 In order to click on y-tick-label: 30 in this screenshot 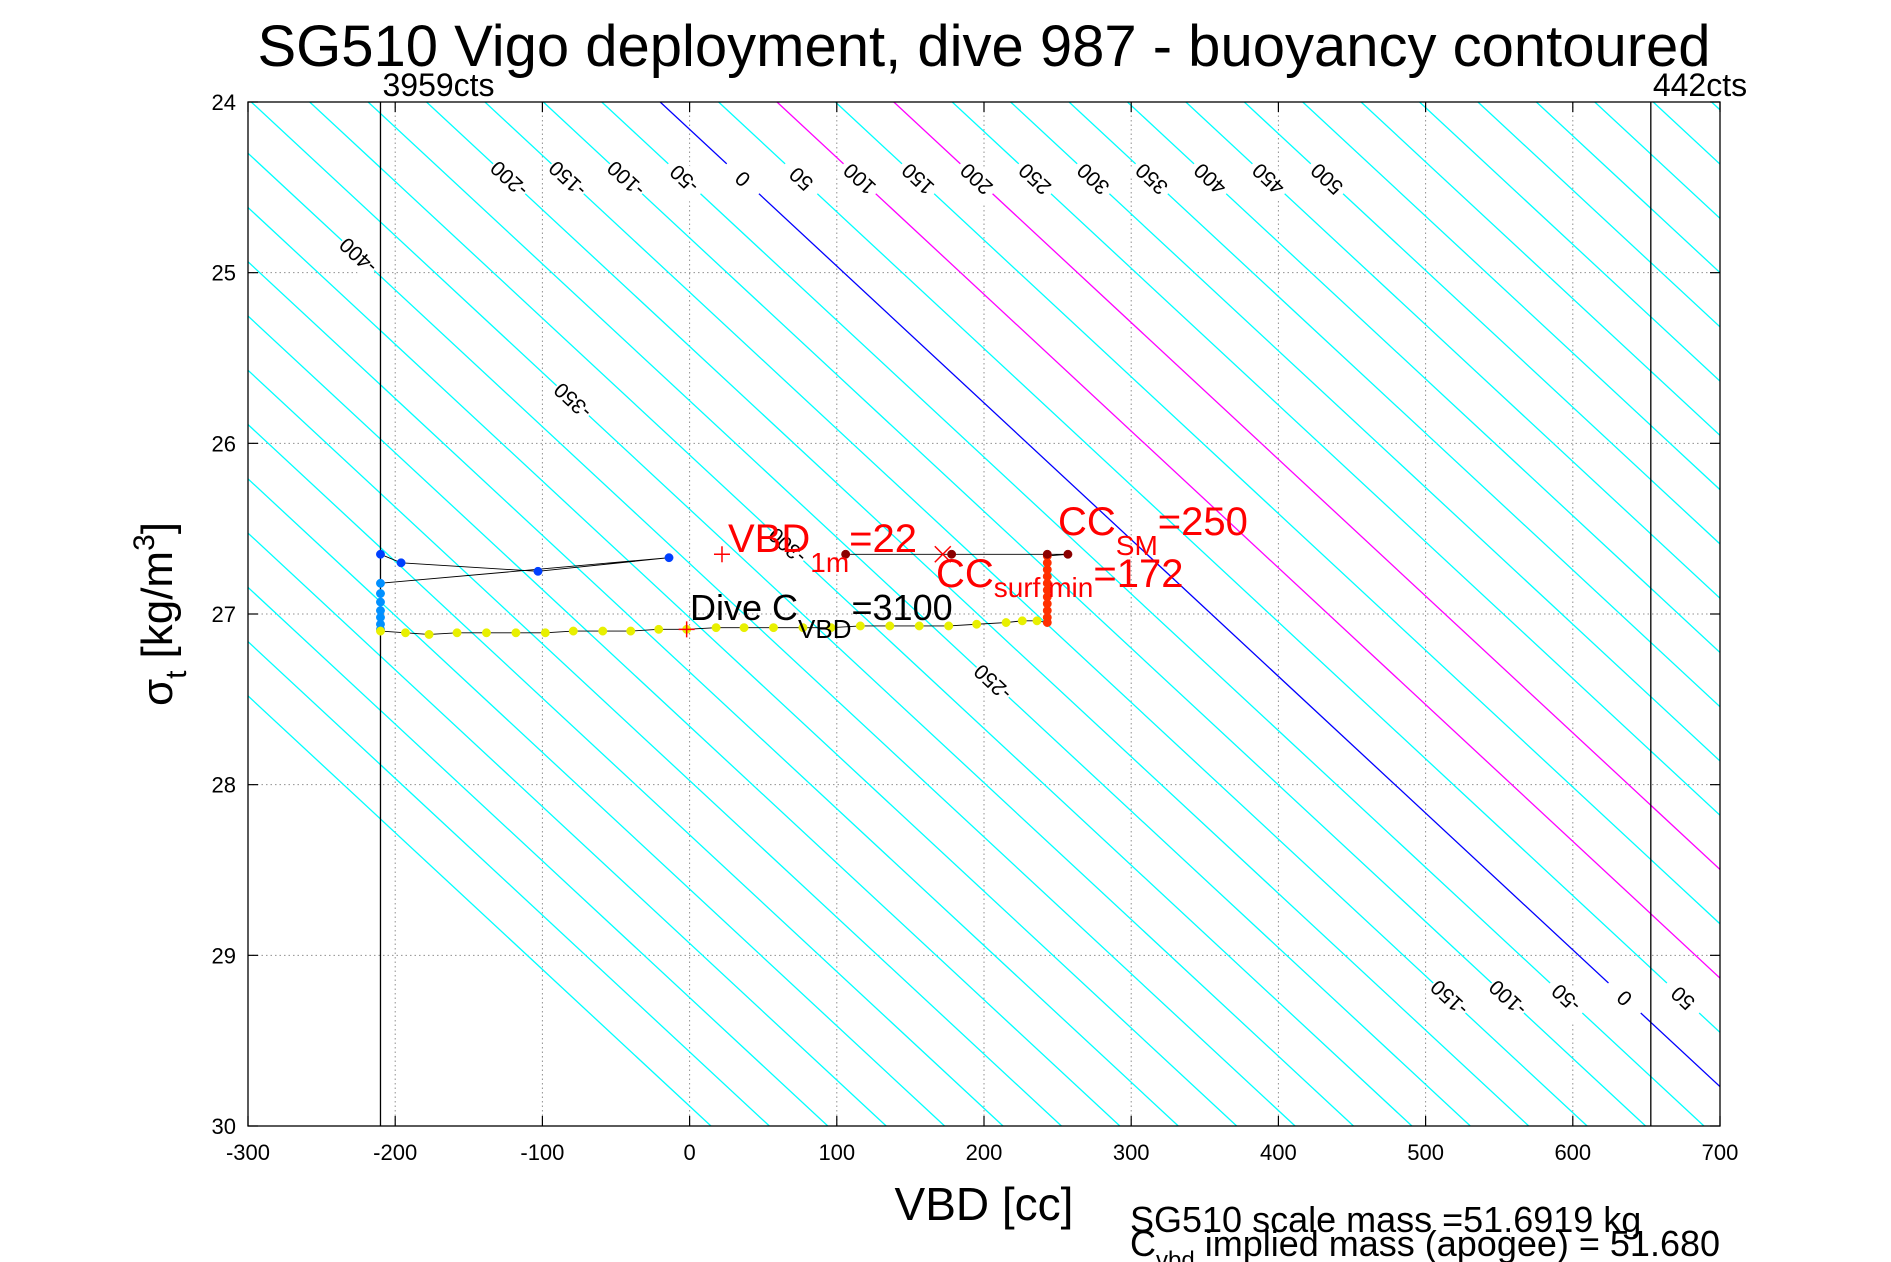, I will do `click(224, 1126)`.